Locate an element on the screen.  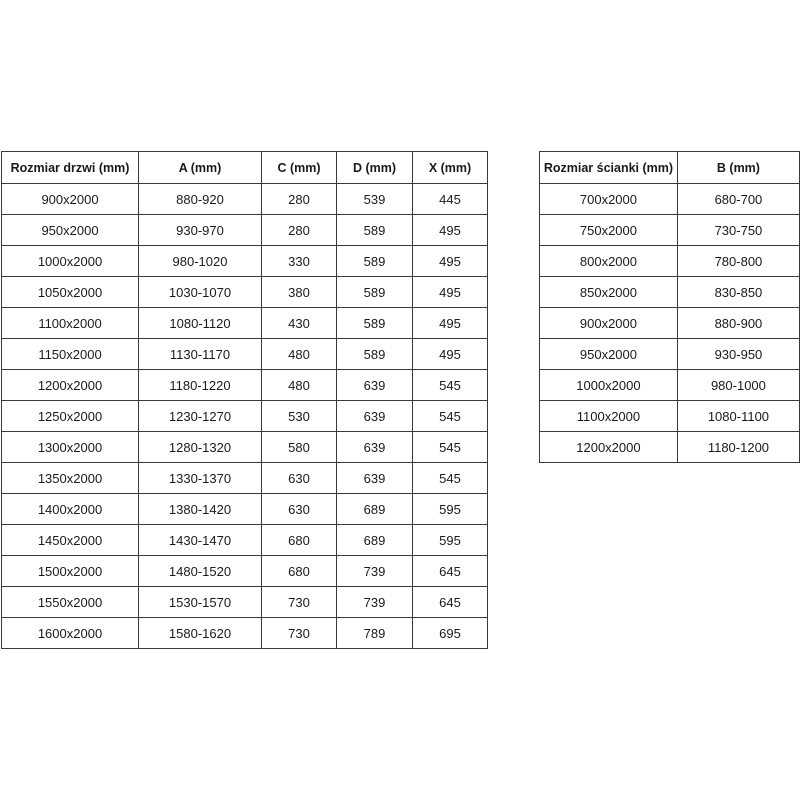
table-cell: 1300x2000 is located at coordinates (70, 447).